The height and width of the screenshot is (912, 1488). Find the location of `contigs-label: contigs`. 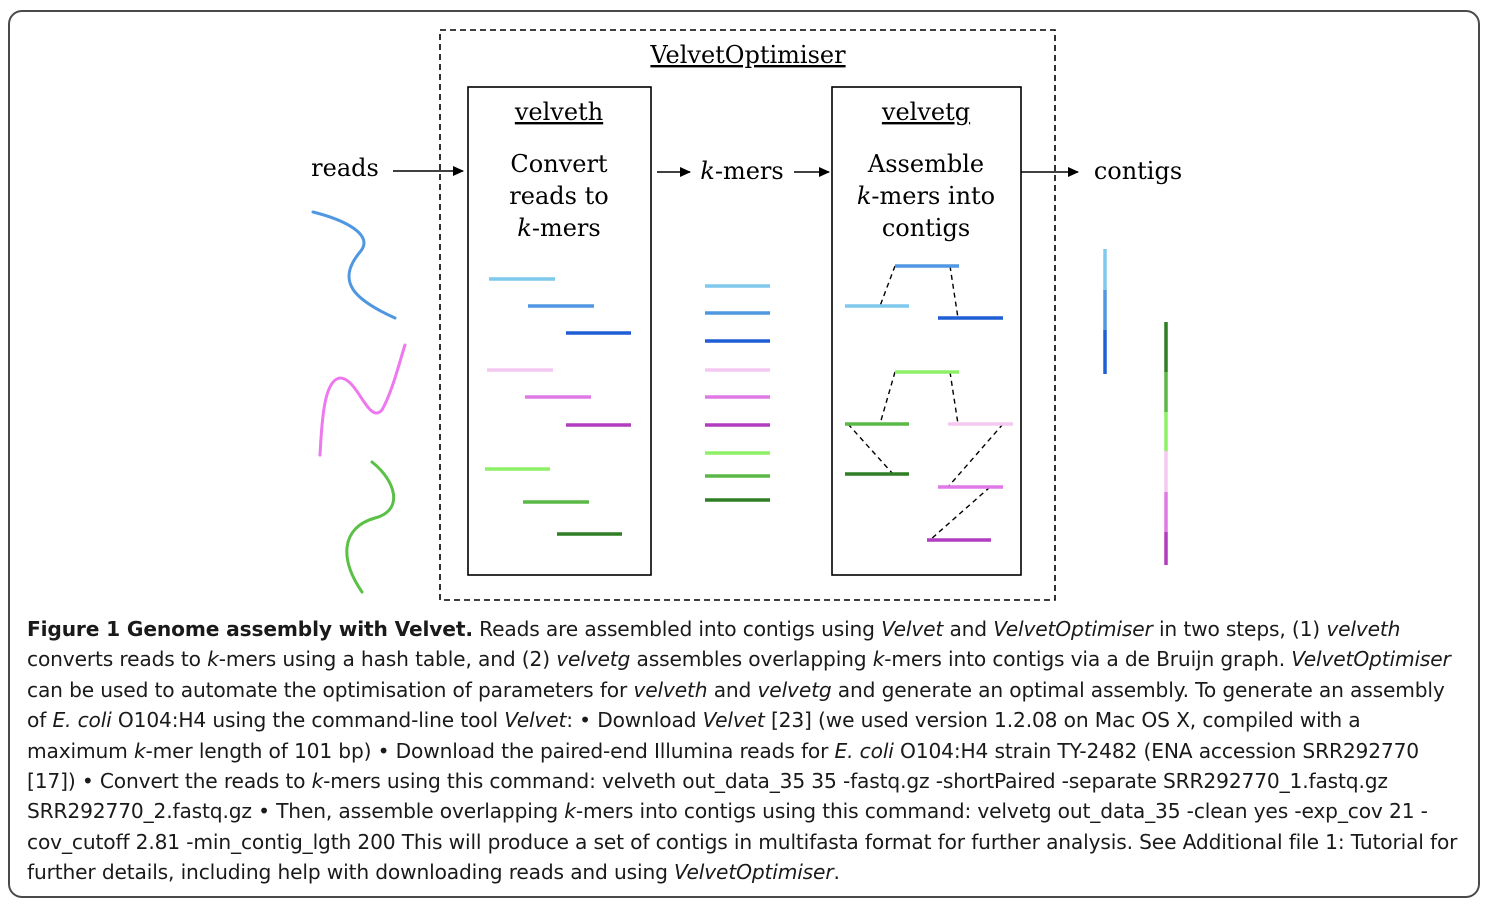

contigs-label: contigs is located at coordinates (1138, 171).